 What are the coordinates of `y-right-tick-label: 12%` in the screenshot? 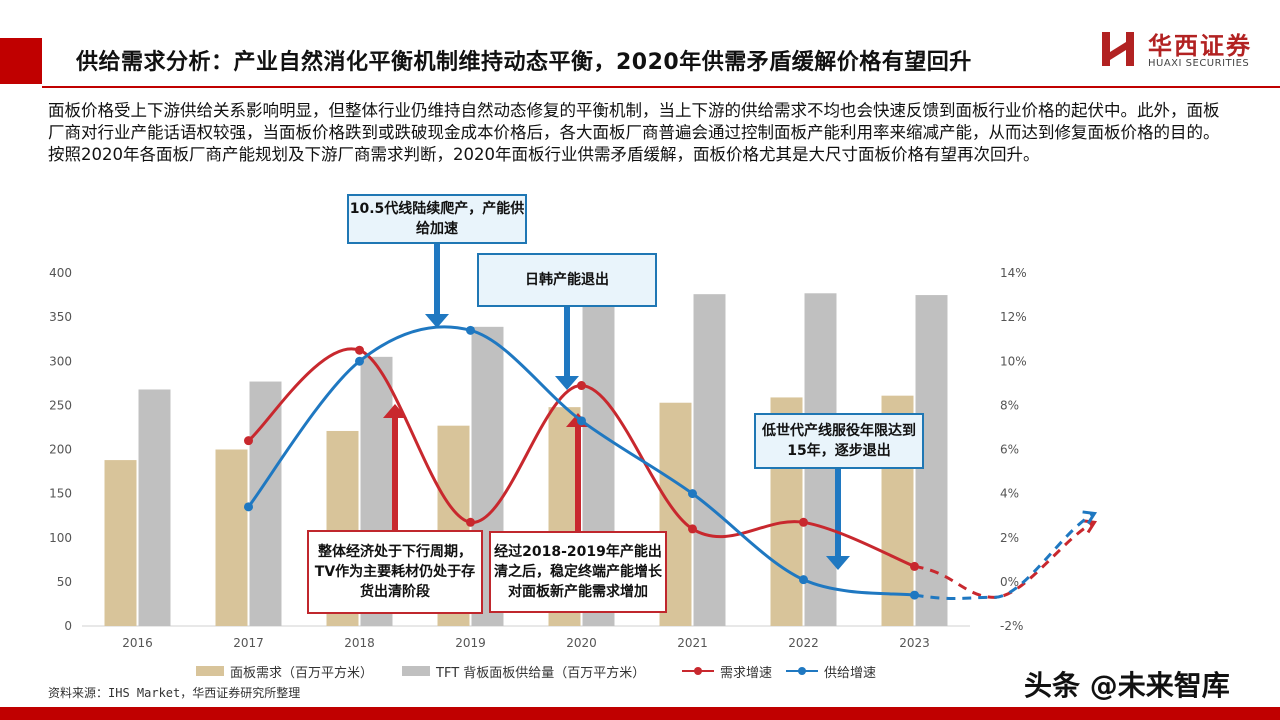 It's located at (1013, 317).